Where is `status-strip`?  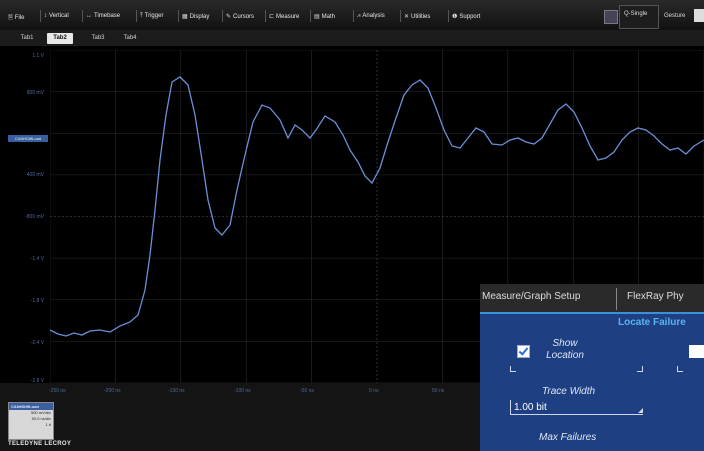
status-strip is located at coordinates (240, 417).